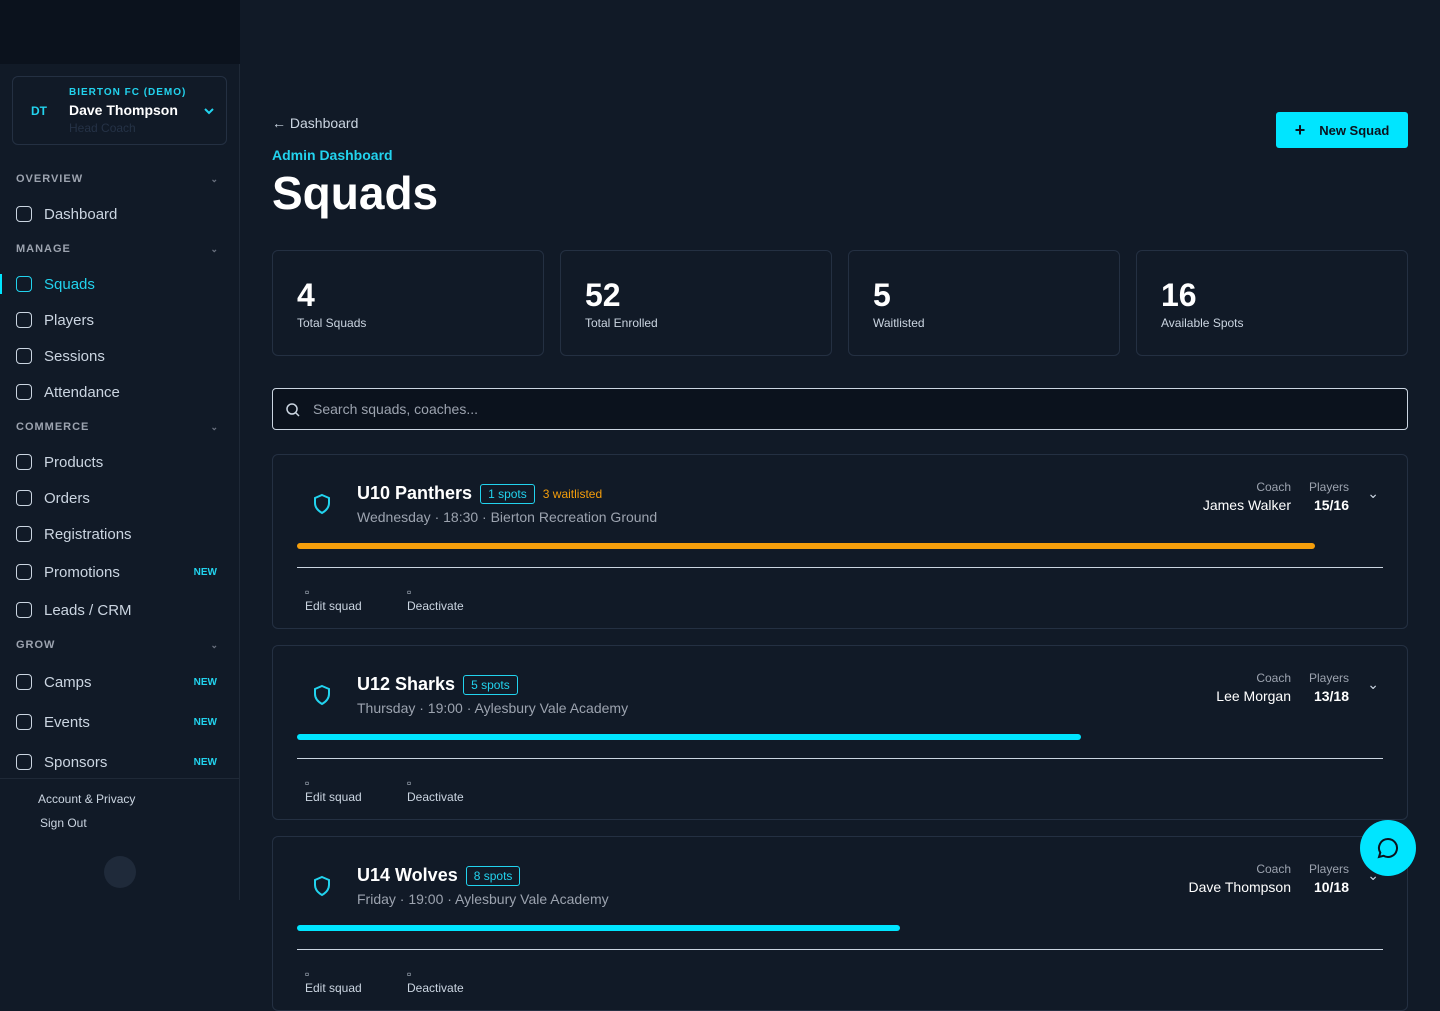 The image size is (1440, 1011). What do you see at coordinates (322, 504) in the screenshot?
I see `shield-icon` at bounding box center [322, 504].